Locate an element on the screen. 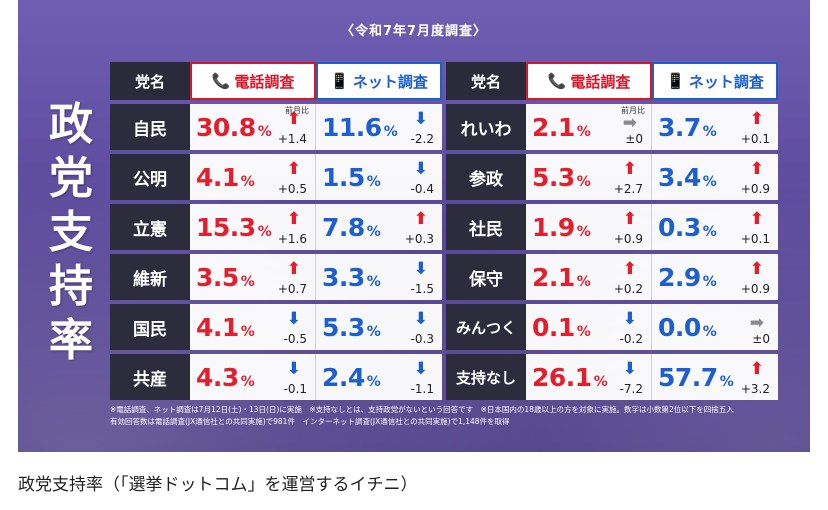 This screenshot has width=828, height=510. net-cell: 3.7% ⬆ +0.1 is located at coordinates (715, 127).